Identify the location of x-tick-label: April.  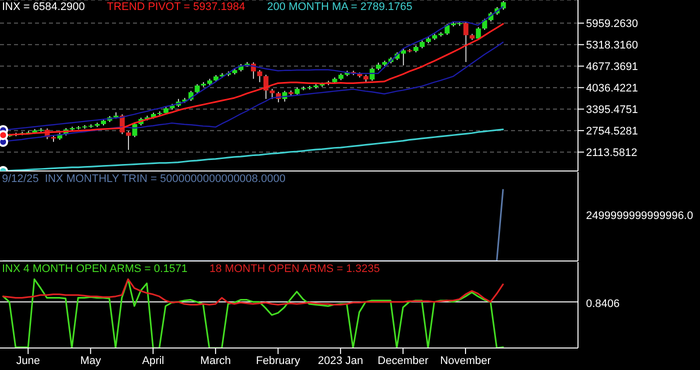
(153, 360).